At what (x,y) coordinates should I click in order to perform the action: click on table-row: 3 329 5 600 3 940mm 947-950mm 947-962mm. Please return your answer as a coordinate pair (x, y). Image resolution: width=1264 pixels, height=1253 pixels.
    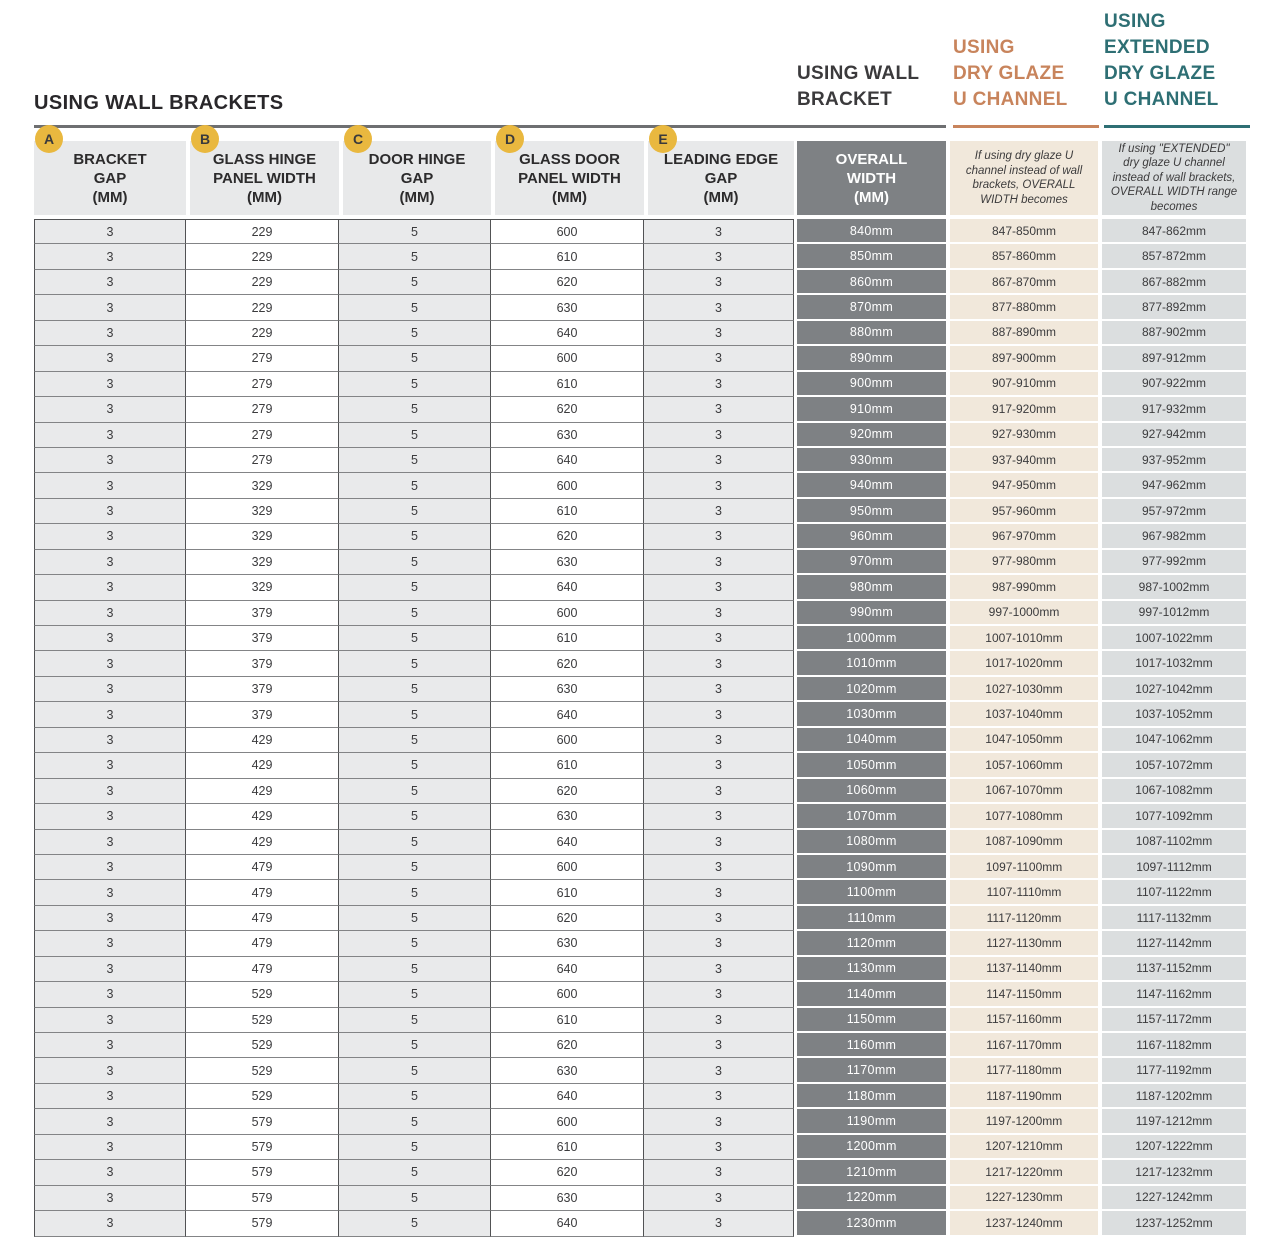
    Looking at the image, I should click on (640, 486).